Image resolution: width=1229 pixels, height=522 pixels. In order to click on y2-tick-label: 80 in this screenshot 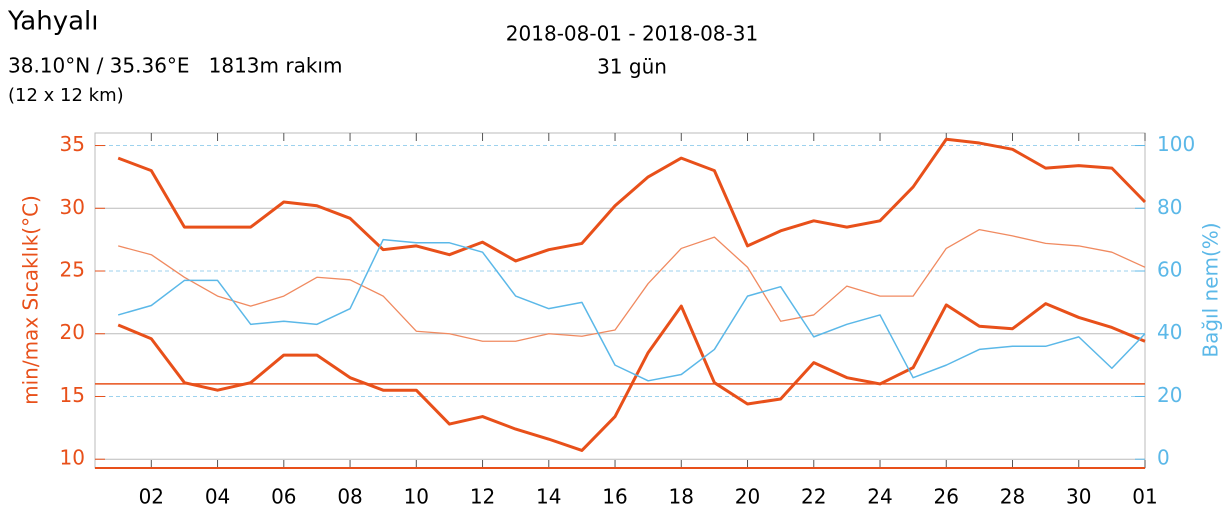, I will do `click(1169, 207)`.